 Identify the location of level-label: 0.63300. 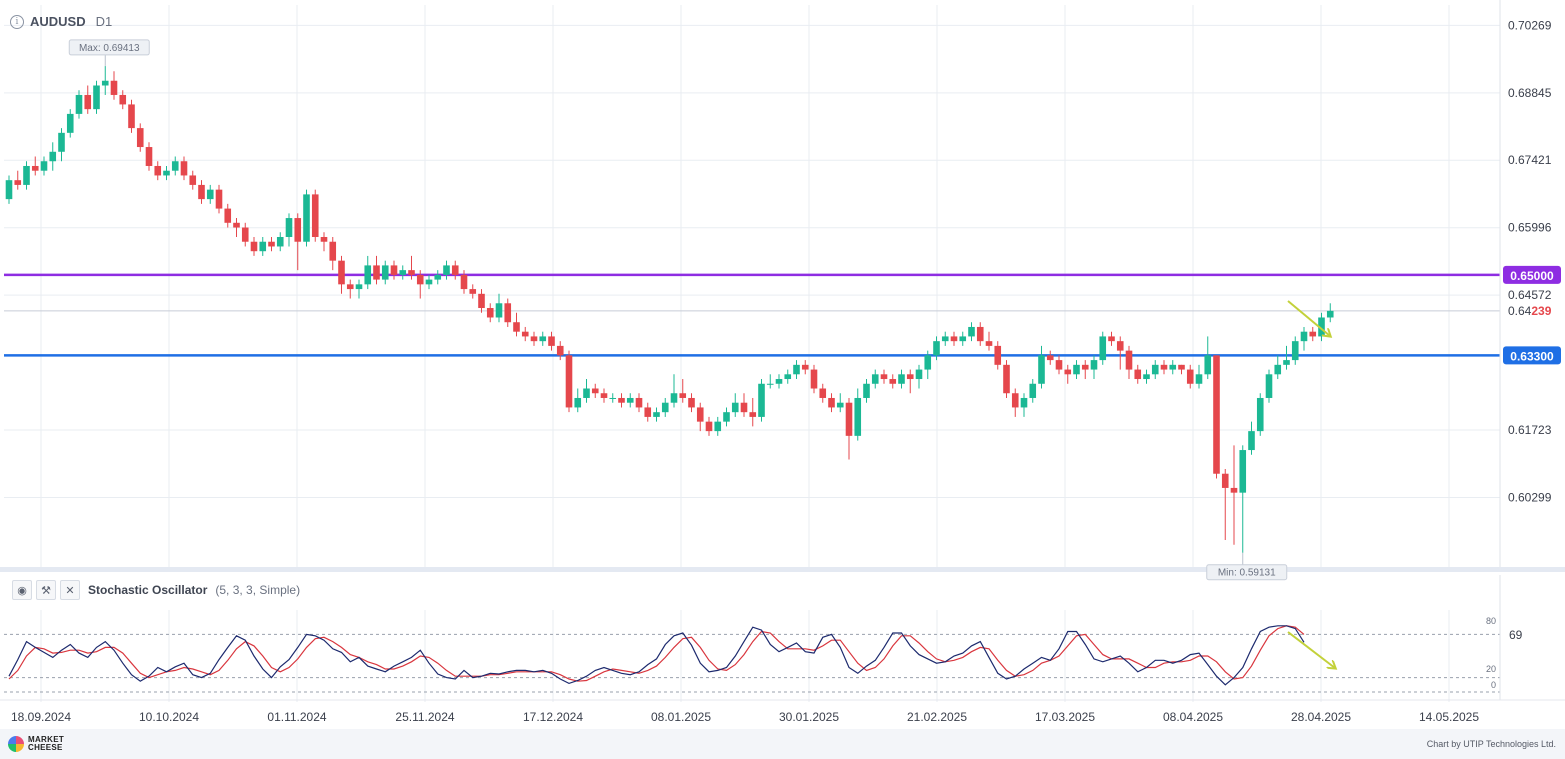
(1532, 356).